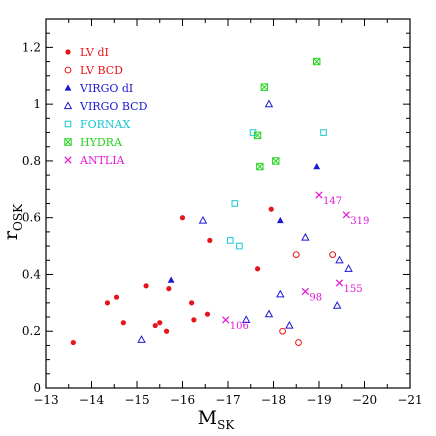  I want to click on legend-marker-lv-bcd, so click(68, 70).